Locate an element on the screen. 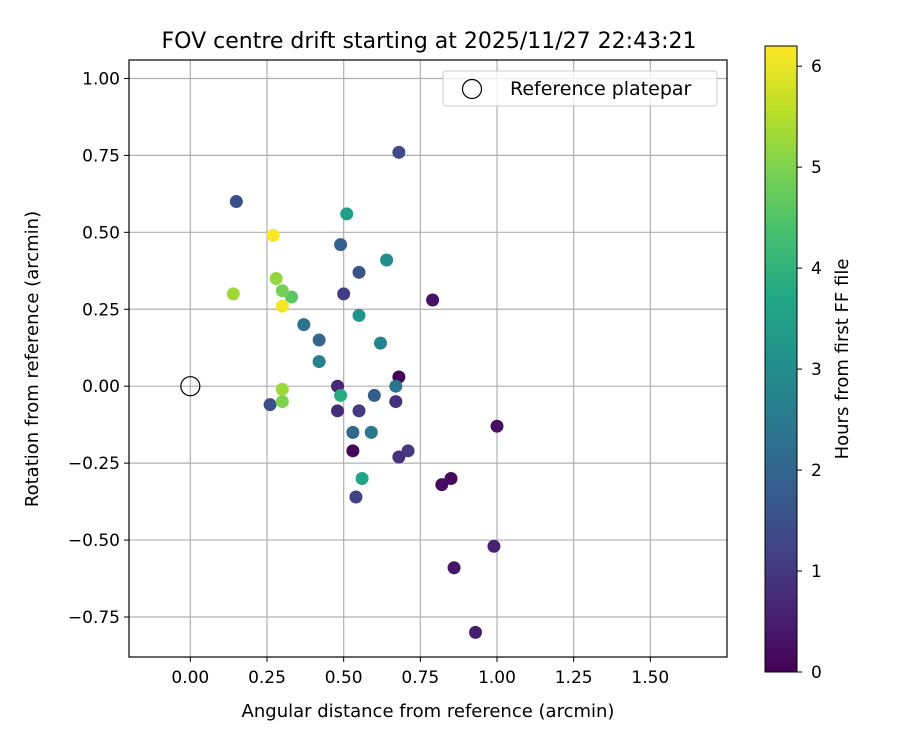  colorbar-tick-label: 4 is located at coordinates (816, 269).